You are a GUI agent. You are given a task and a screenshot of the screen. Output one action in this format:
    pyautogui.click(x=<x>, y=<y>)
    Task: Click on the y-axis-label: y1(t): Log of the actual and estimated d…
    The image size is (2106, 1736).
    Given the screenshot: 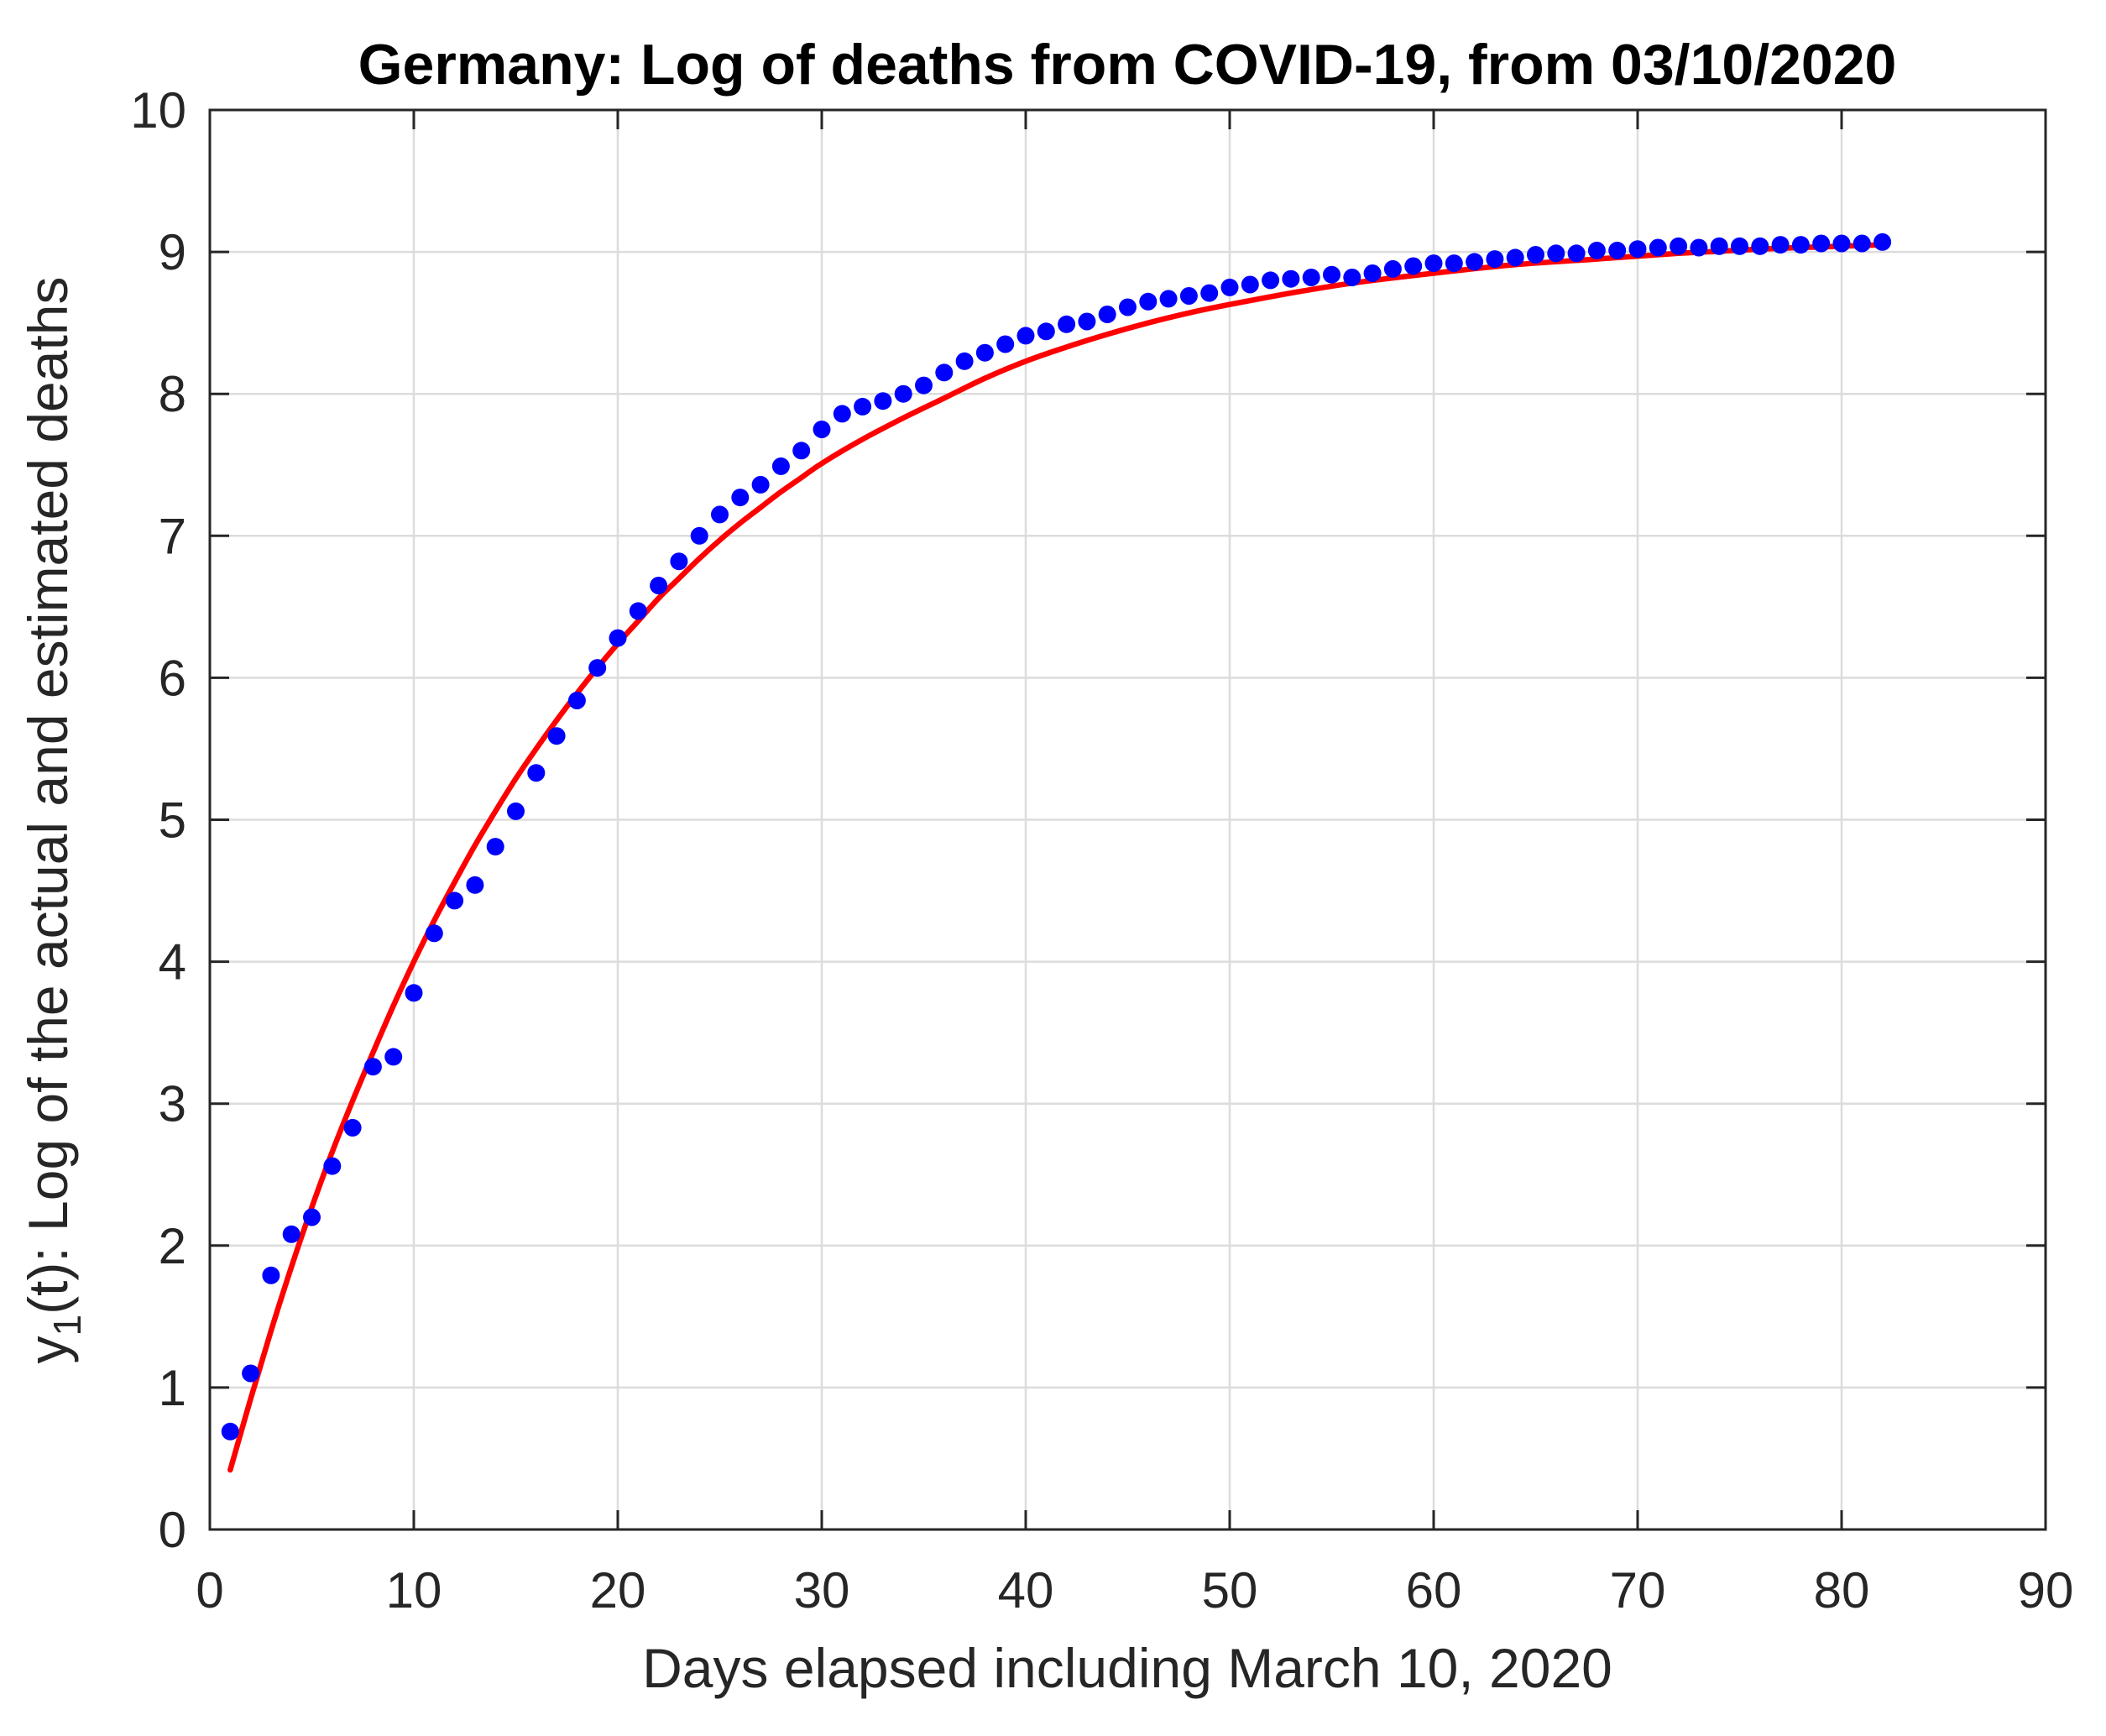 What is the action you would take?
    pyautogui.click(x=53, y=819)
    